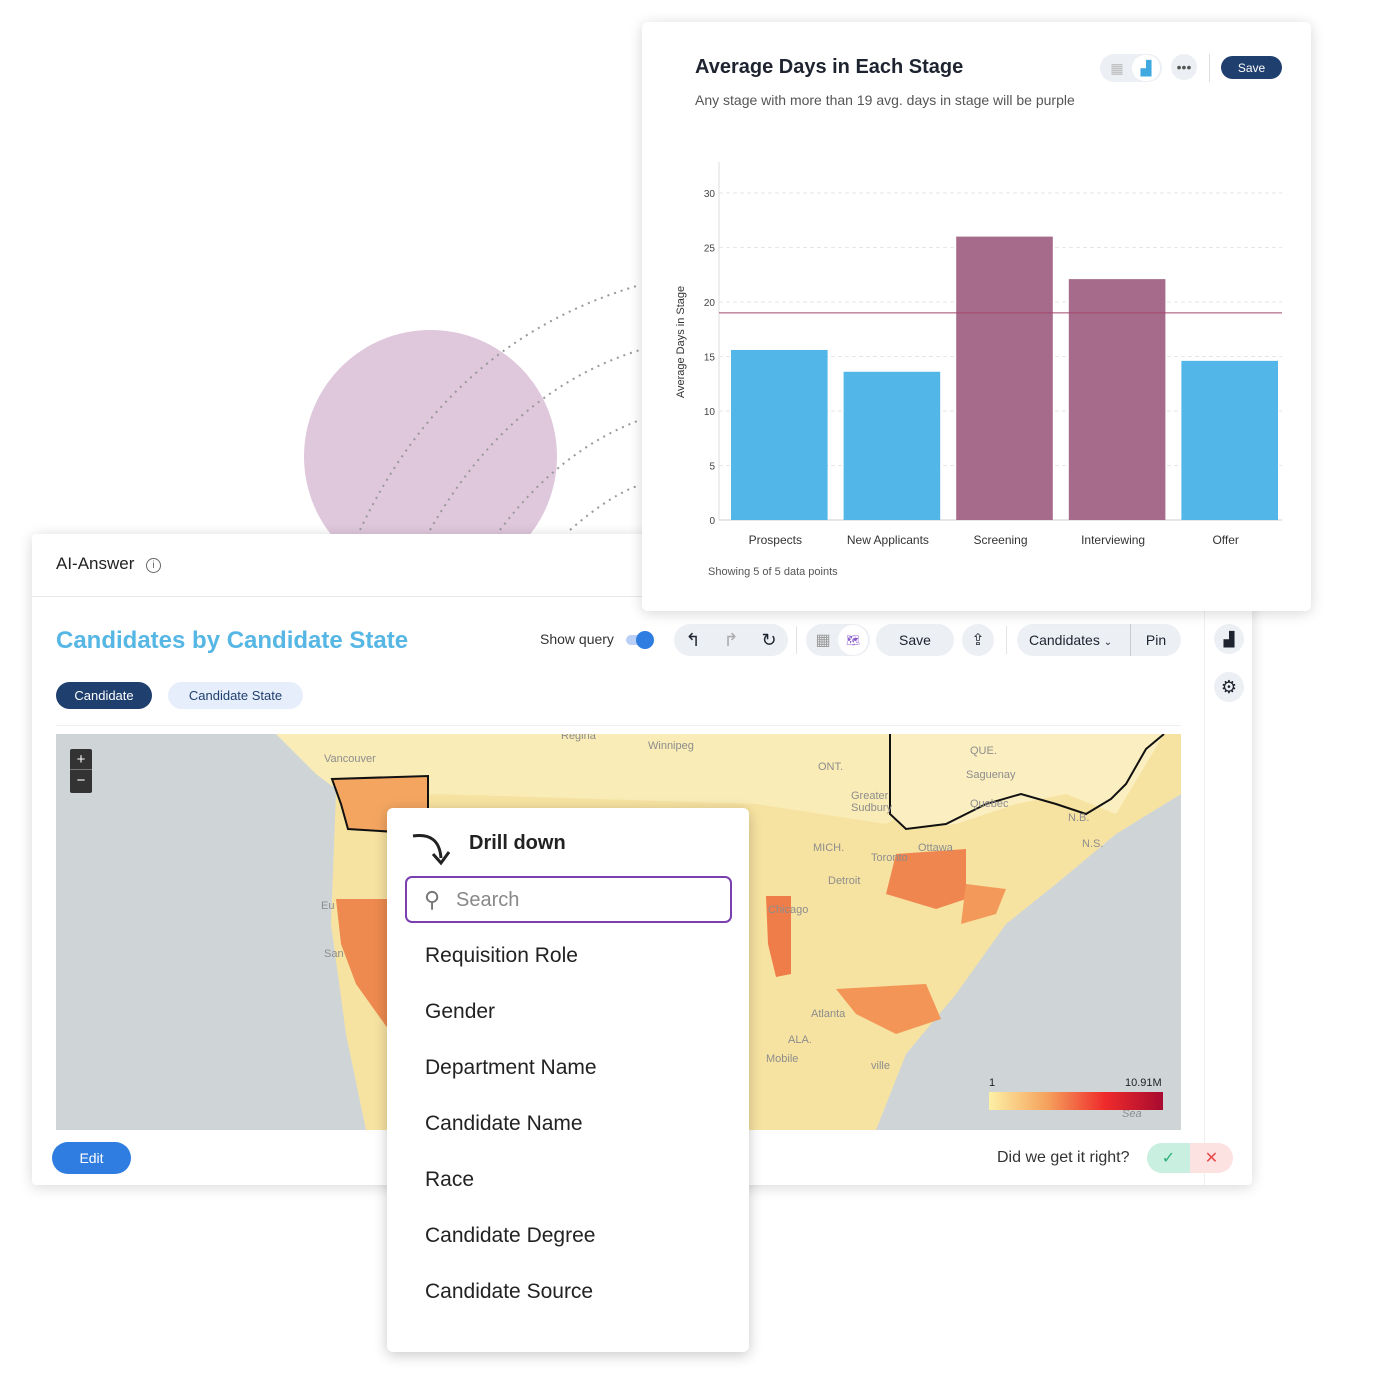 The image size is (1375, 1383). I want to click on candidates-pin-group: Candidates ⌄ Pin, so click(1099, 640).